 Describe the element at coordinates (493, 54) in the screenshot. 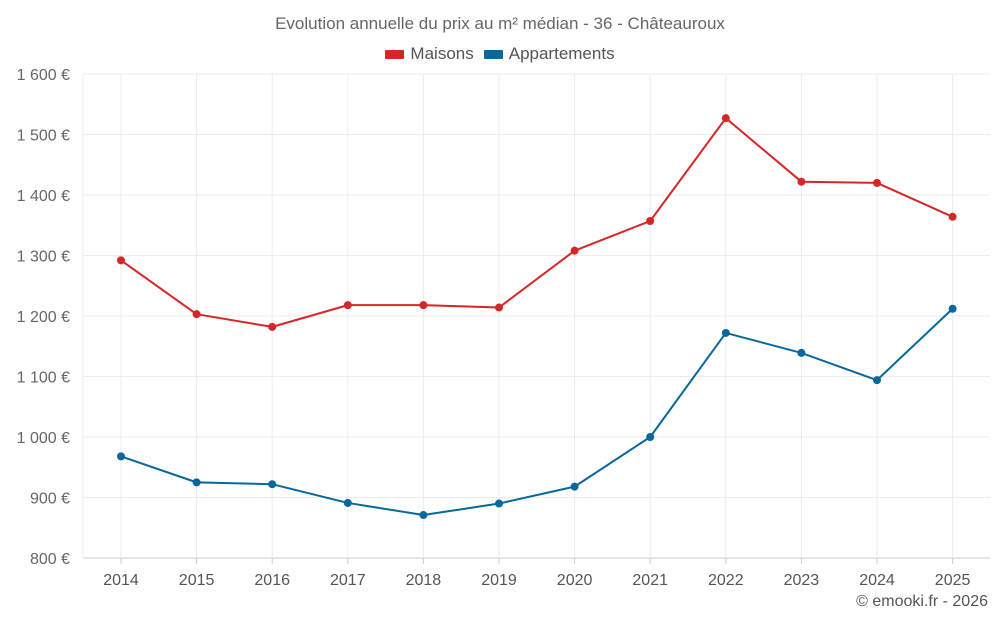

I see `legend-swatch-appartements` at that location.